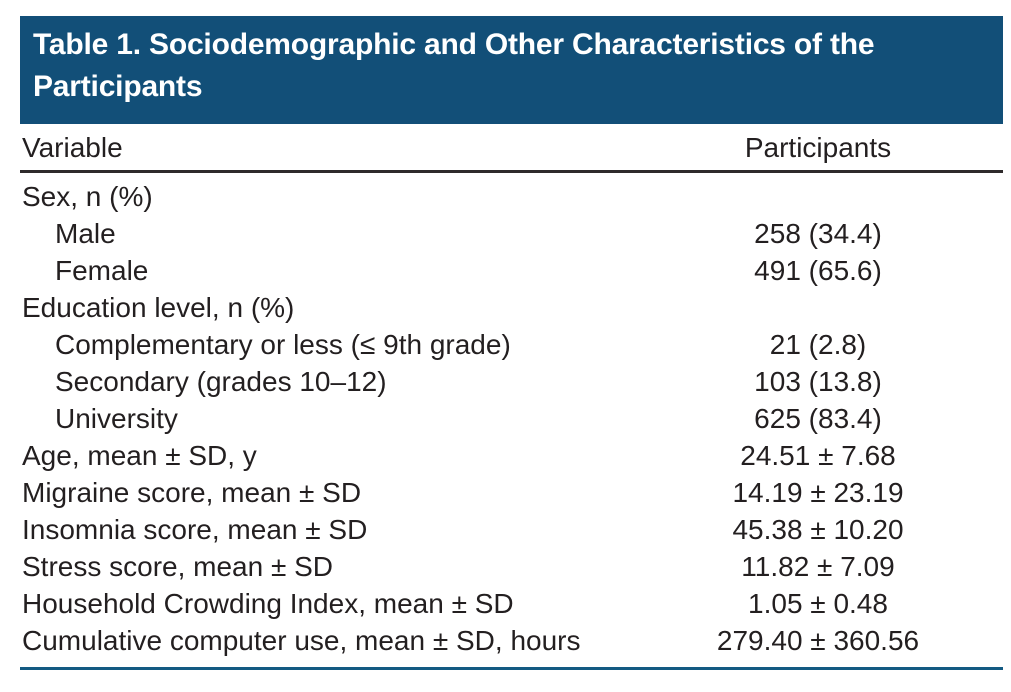 This screenshot has height=692, width=1011. Describe the element at coordinates (511, 381) in the screenshot. I see `table-row: Secondary (grades 10–12) 103 (13.8)` at that location.